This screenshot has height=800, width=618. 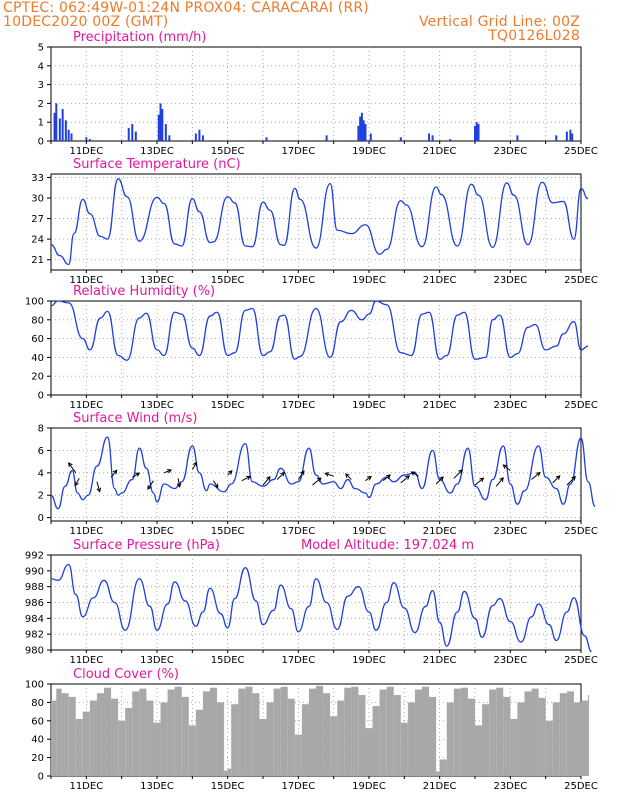 I want to click on y-tick-label: 80, so click(x=37, y=703).